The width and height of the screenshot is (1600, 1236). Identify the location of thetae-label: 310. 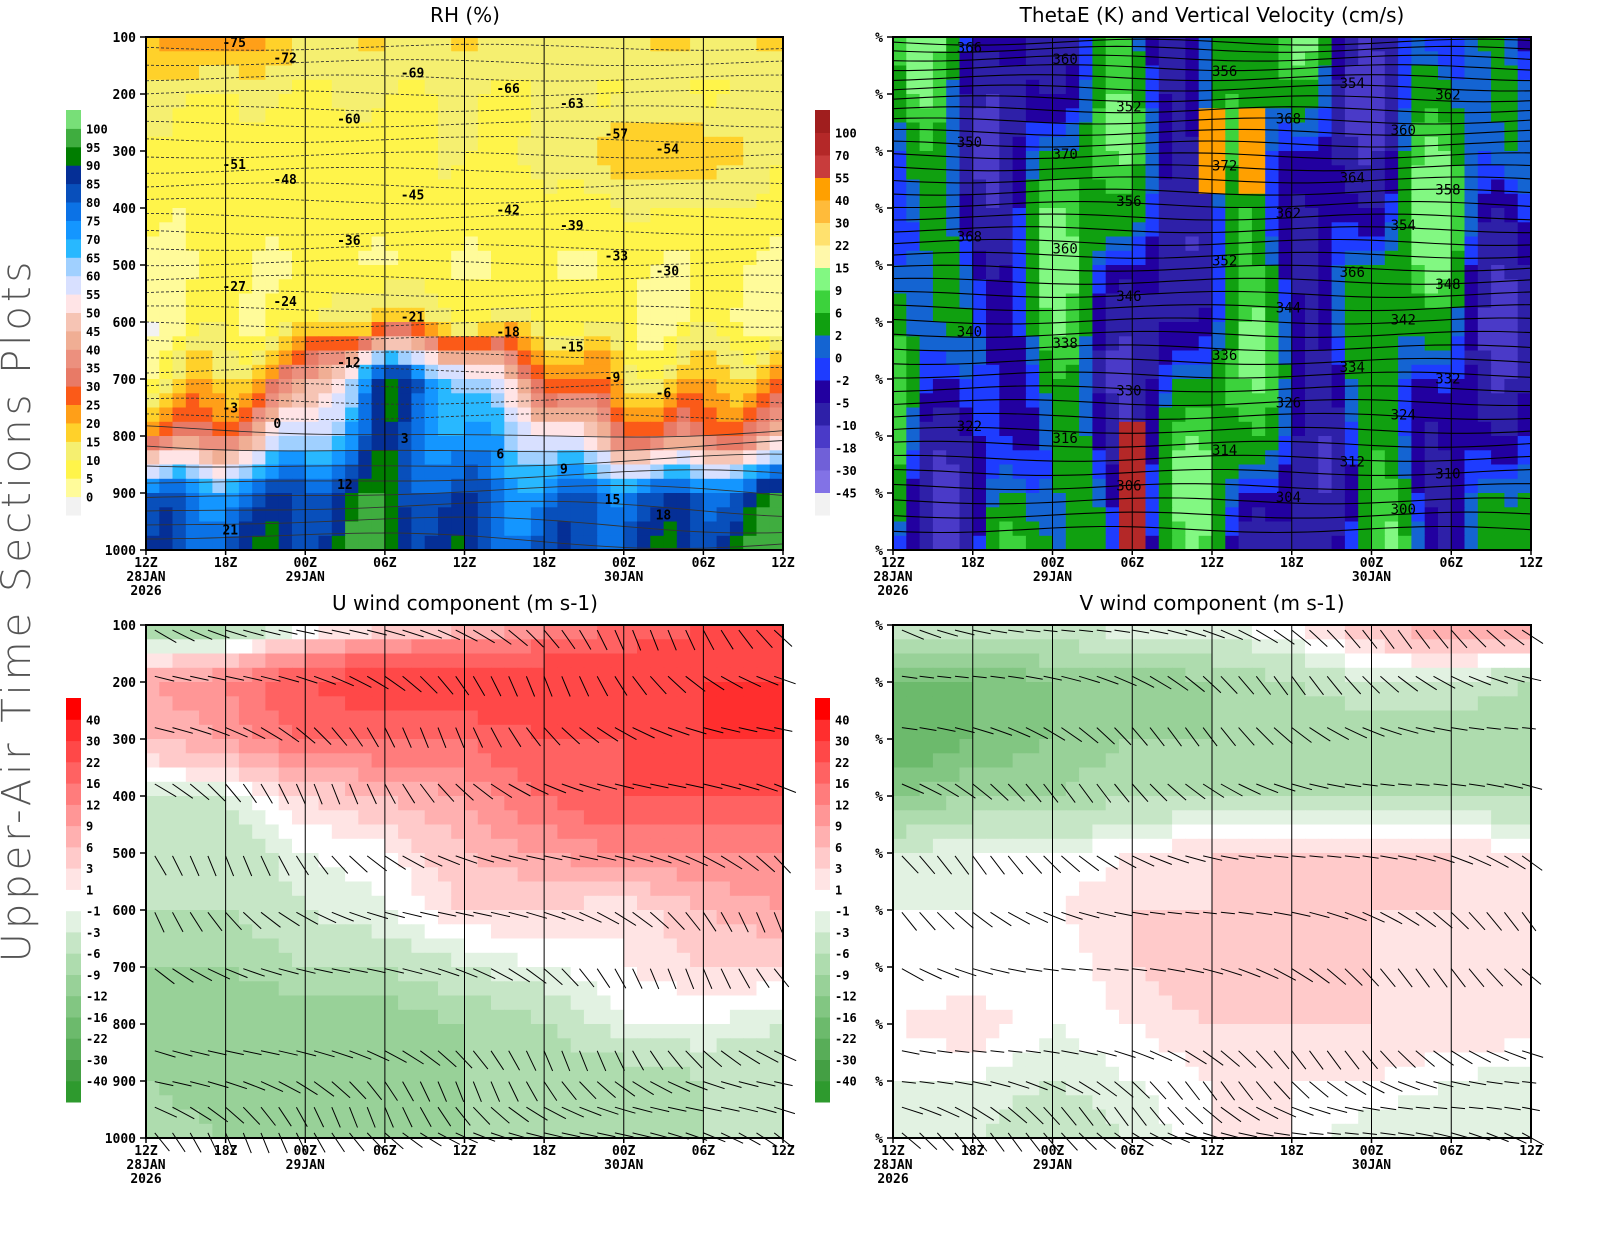
(1447, 474).